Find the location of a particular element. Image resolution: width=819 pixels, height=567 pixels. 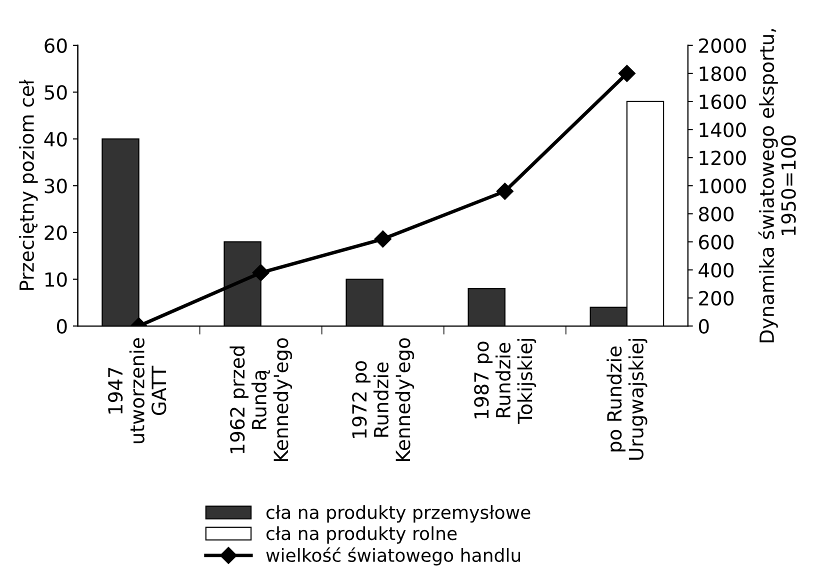

y-tick-label: 10 is located at coordinates (56, 279).